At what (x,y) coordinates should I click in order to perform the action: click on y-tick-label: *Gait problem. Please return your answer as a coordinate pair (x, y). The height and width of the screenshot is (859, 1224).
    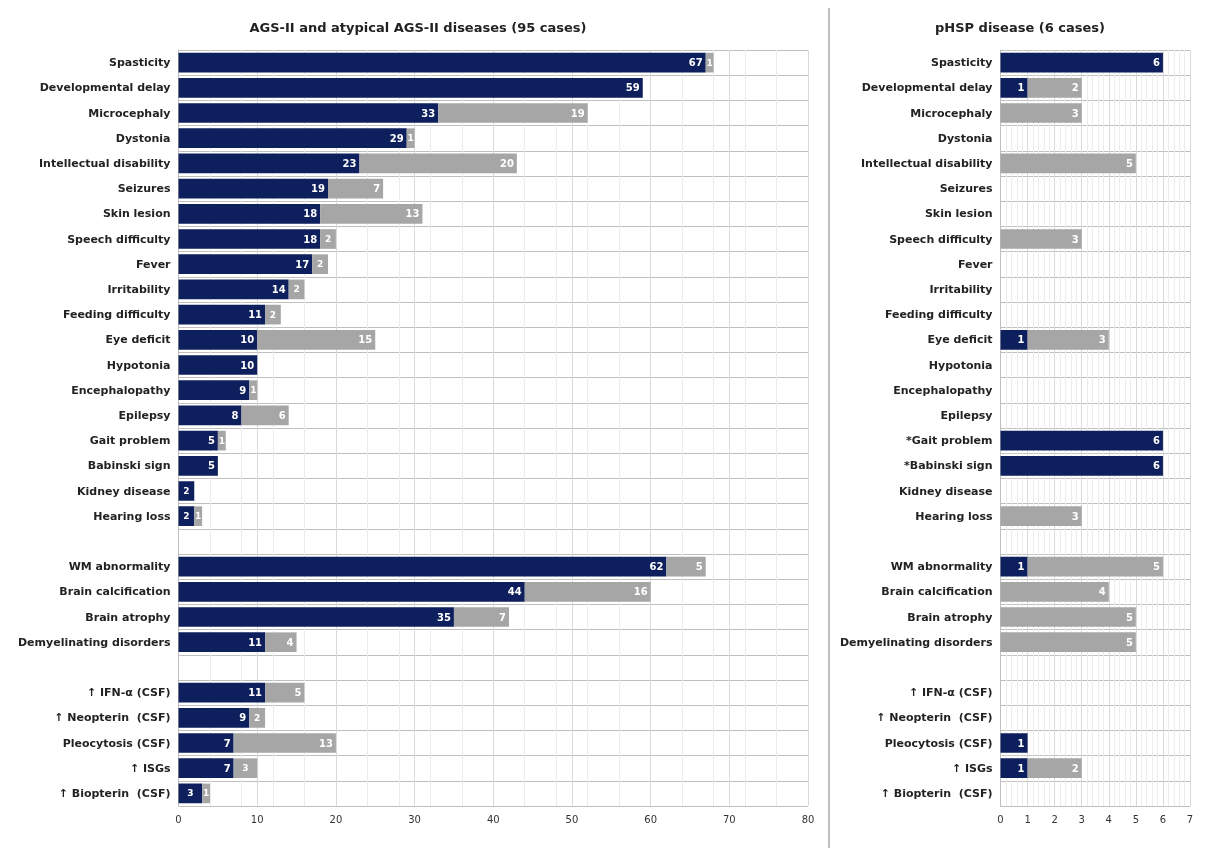
    Looking at the image, I should click on (949, 441).